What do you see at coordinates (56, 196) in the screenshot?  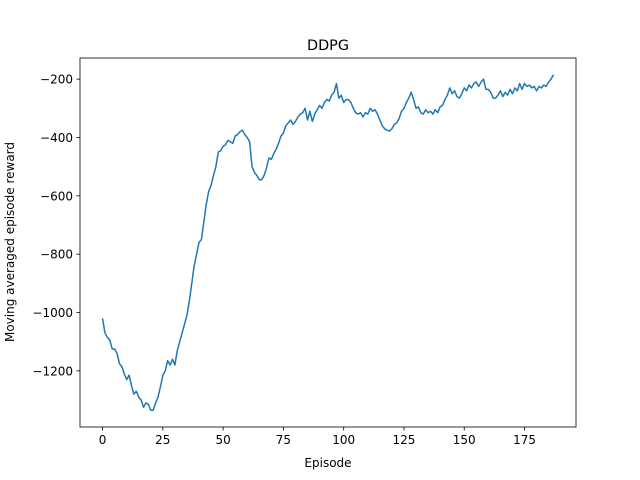 I see `y-tick-label: −600` at bounding box center [56, 196].